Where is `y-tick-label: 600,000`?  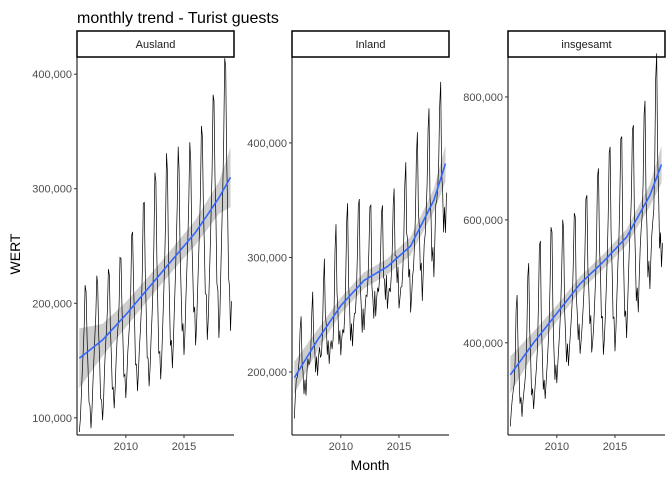 y-tick-label: 600,000 is located at coordinates (483, 221).